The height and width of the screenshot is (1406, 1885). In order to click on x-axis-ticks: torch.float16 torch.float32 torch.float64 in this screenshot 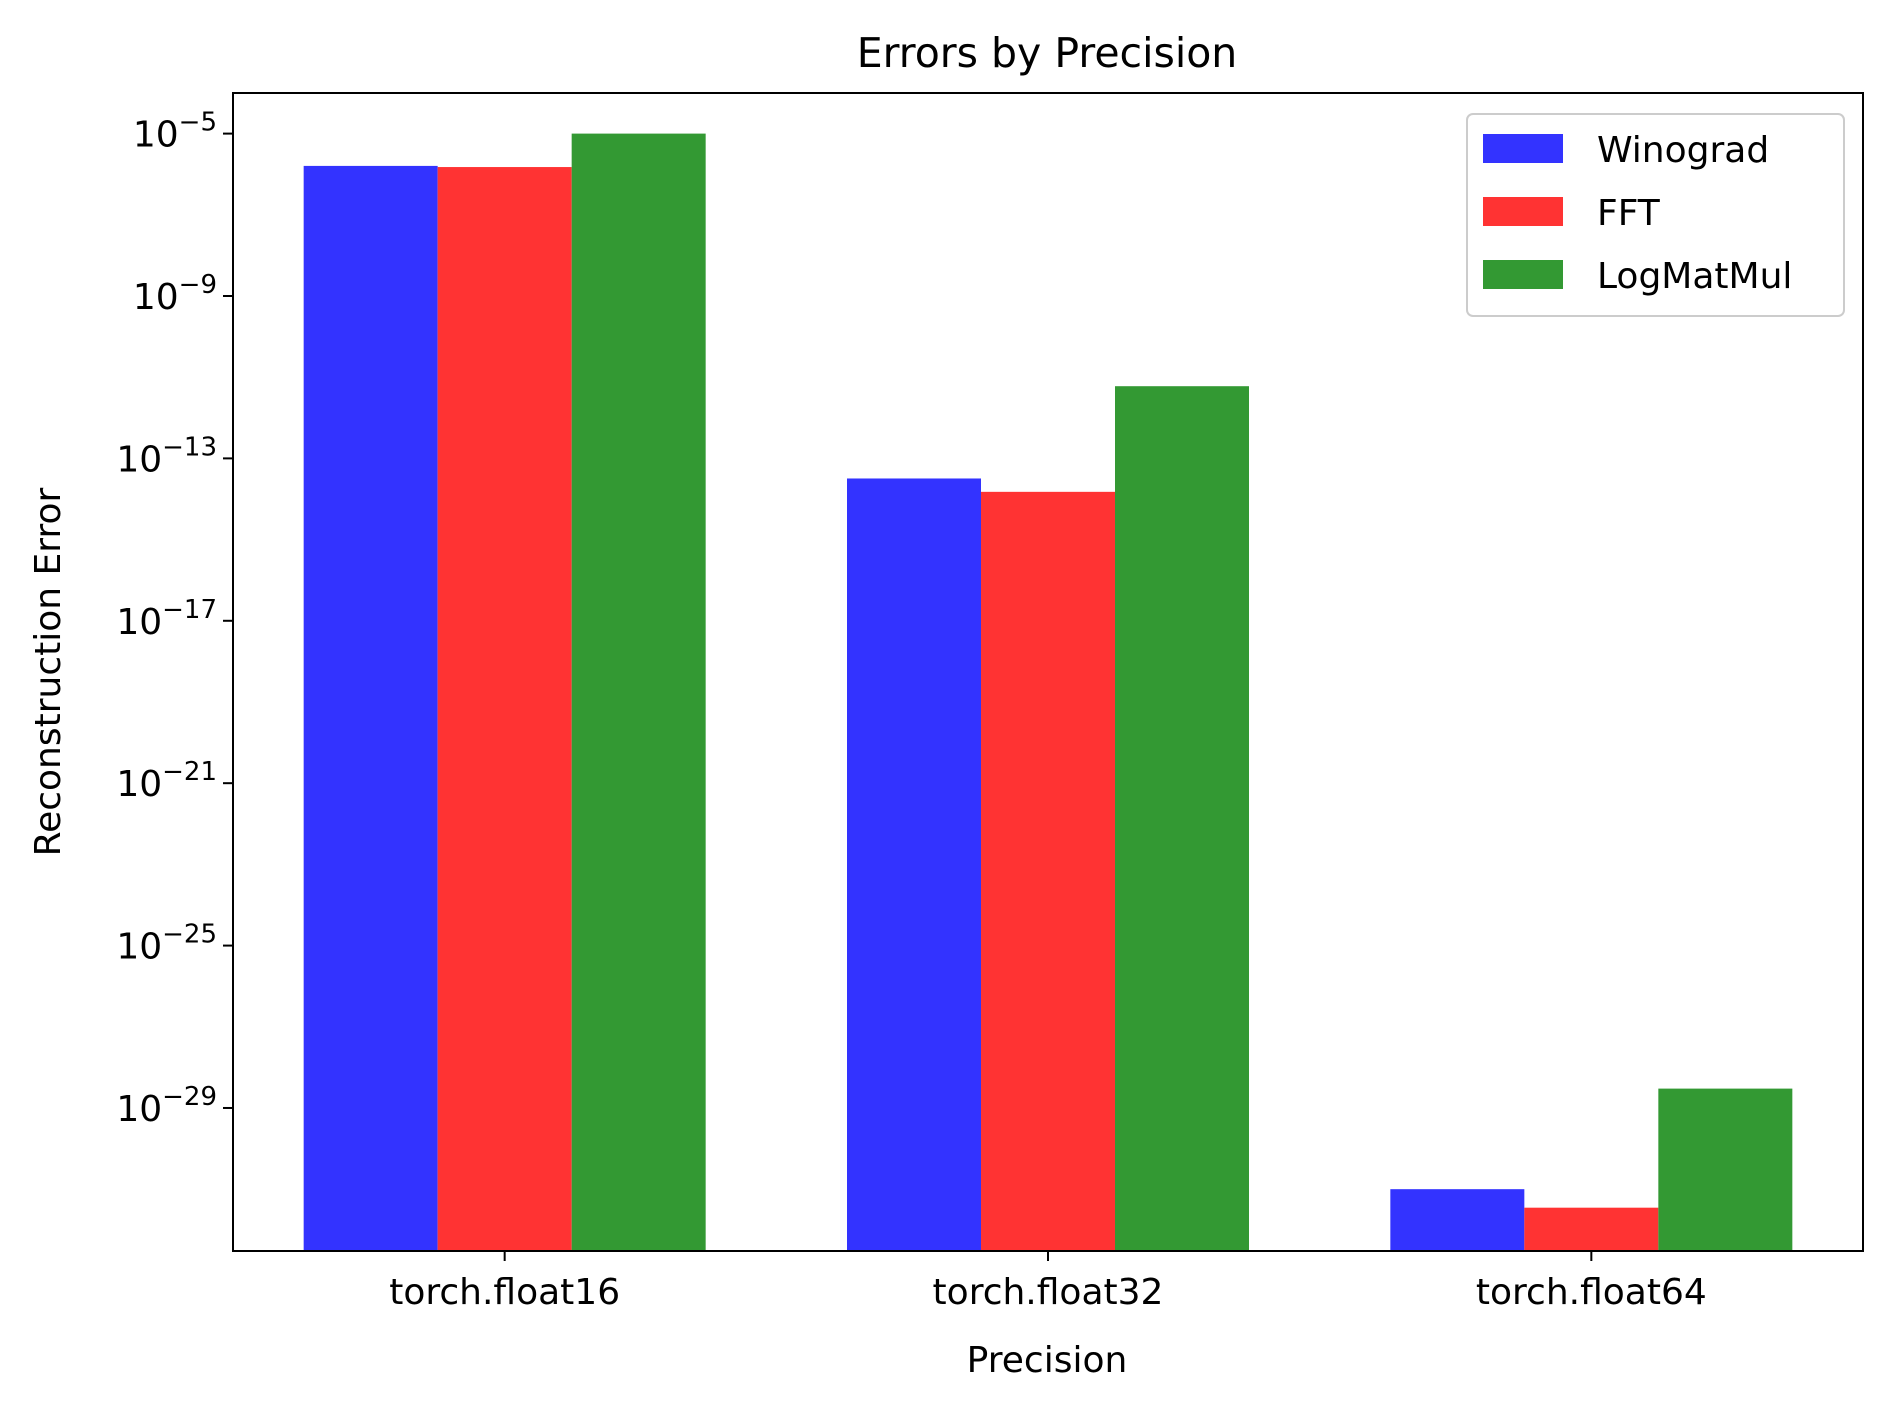, I will do `click(1048, 1282)`.